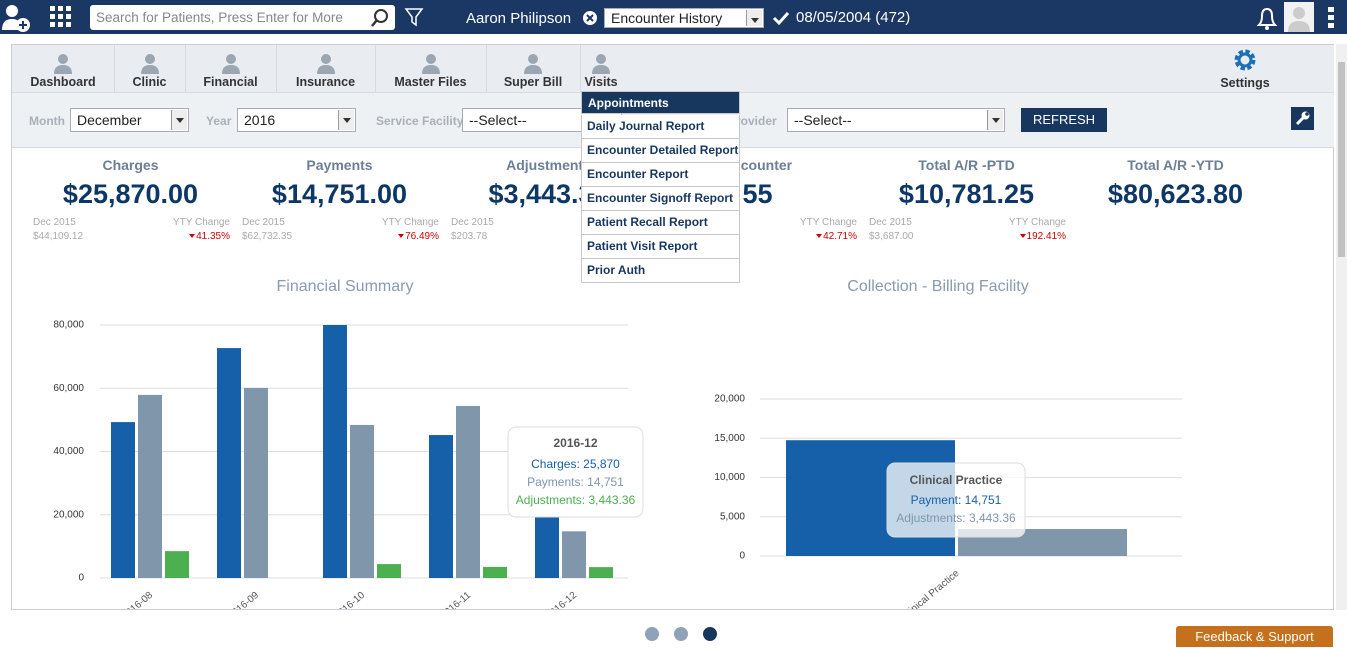 Image resolution: width=1347 pixels, height=648 pixels. What do you see at coordinates (177, 564) in the screenshot?
I see `bar: Adjustments` at bounding box center [177, 564].